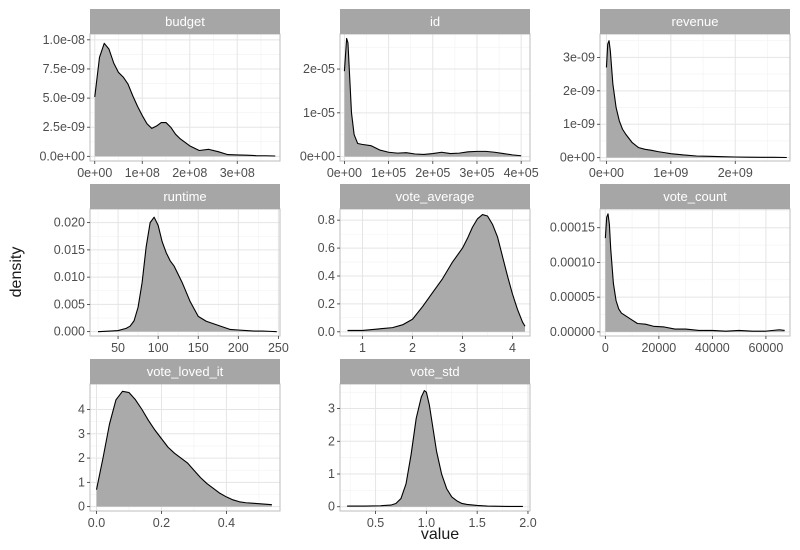  What do you see at coordinates (476, 523) in the screenshot?
I see `x-tick-label: 1.5` at bounding box center [476, 523].